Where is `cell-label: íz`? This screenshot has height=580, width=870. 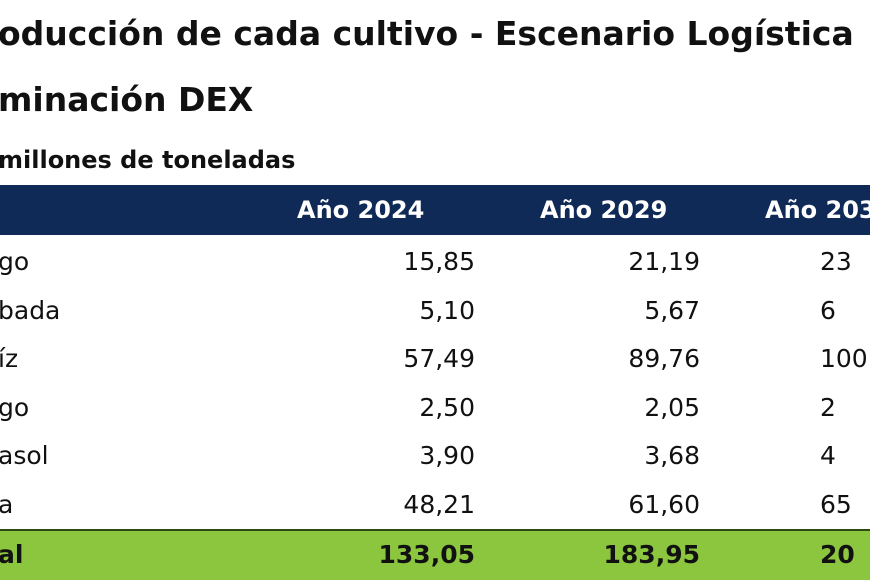 cell-label: íz is located at coordinates (9, 358).